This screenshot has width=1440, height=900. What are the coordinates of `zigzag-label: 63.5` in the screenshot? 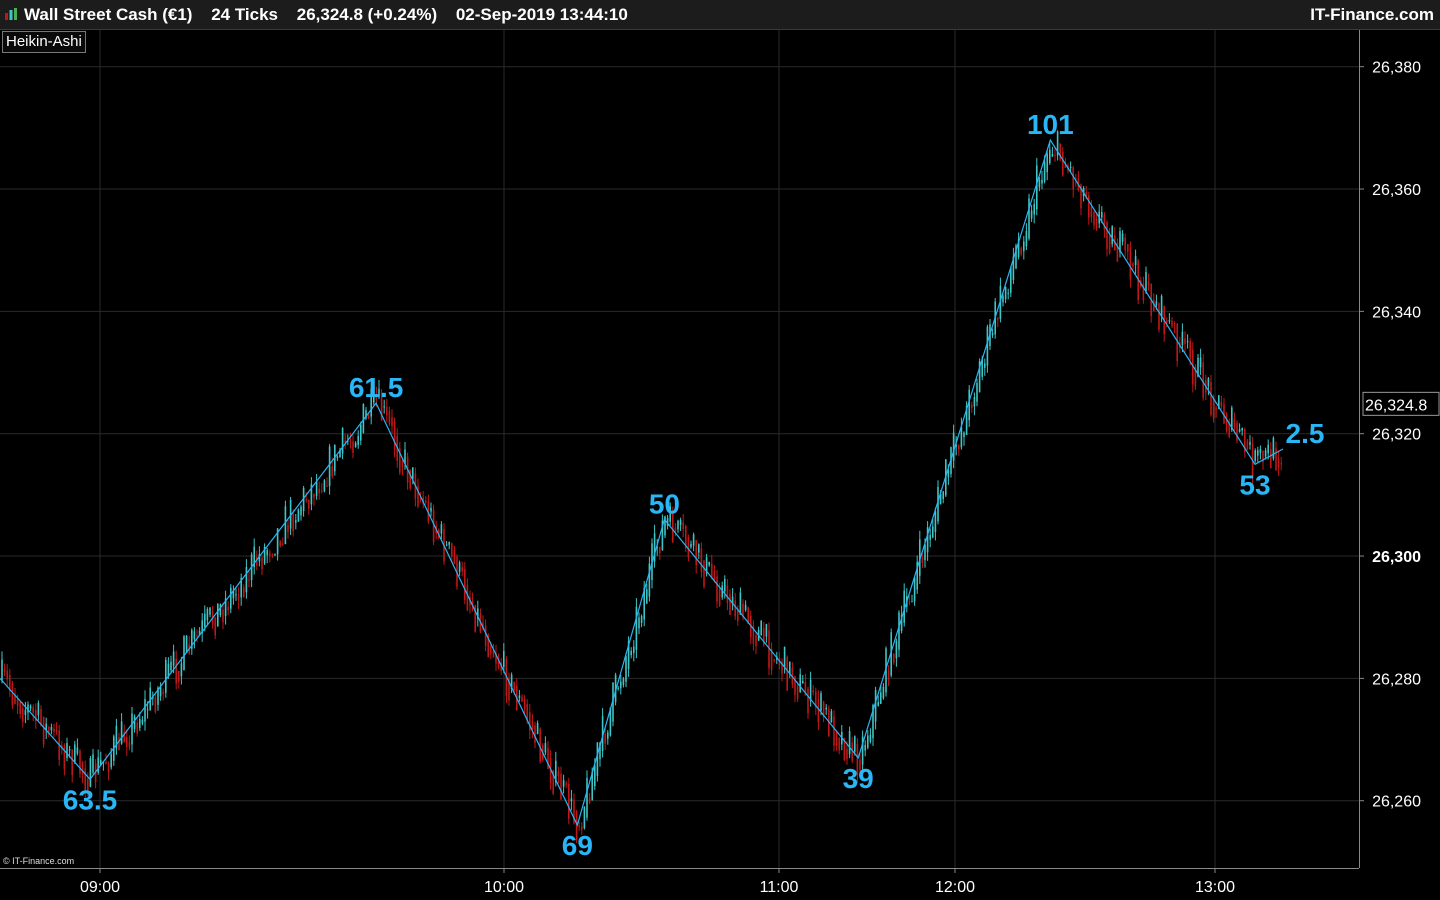 It's located at (90, 799).